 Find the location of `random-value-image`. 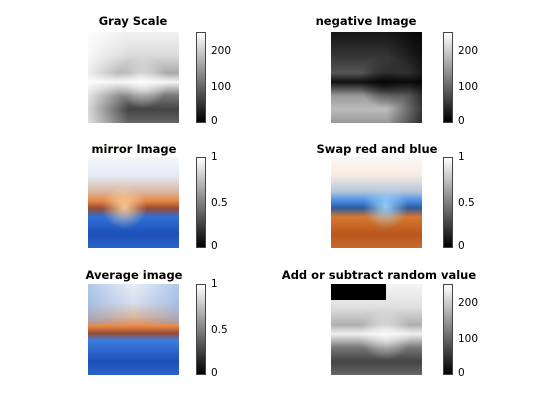

random-value-image is located at coordinates (376, 329).